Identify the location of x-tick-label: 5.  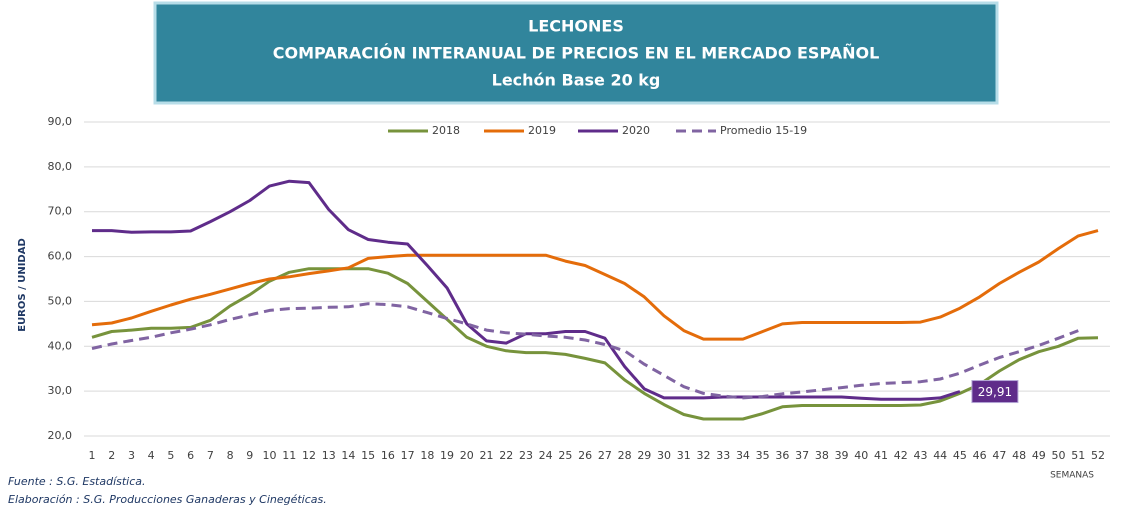
(170, 455).